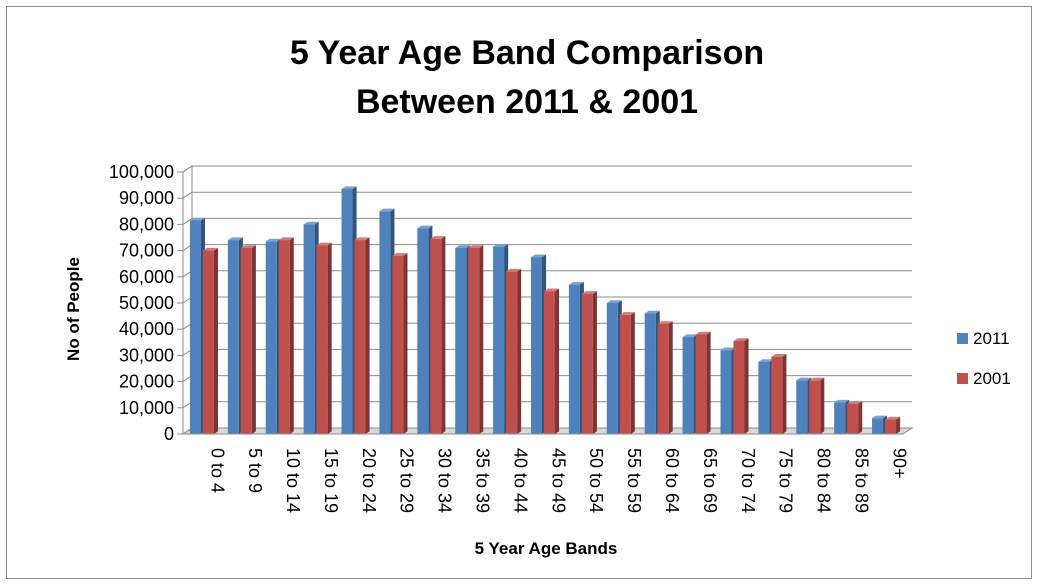 This screenshot has height=587, width=1040. I want to click on legend-label-2001: 2001, so click(992, 378).